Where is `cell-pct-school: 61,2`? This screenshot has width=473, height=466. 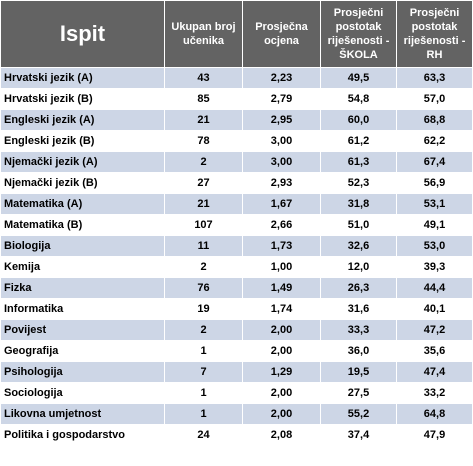
cell-pct-school: 61,2 is located at coordinates (358, 141).